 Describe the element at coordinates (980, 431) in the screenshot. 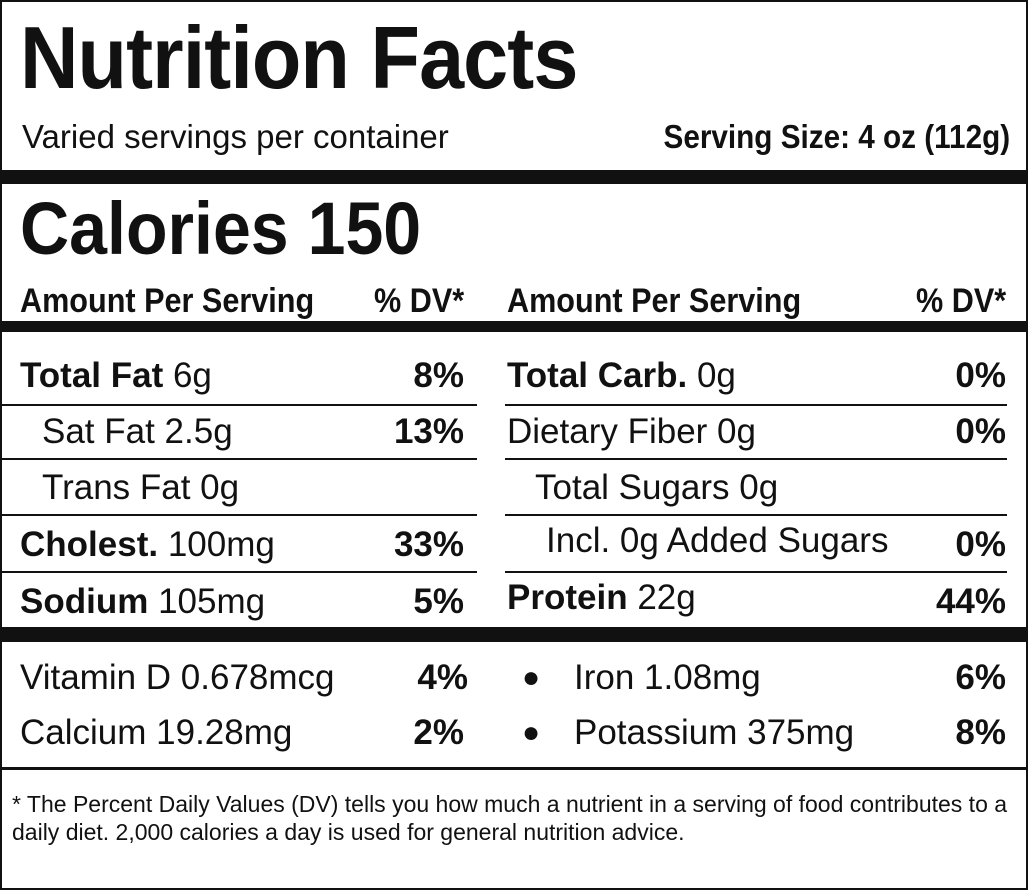

I see `dietary-fiber-dv: 0%` at that location.